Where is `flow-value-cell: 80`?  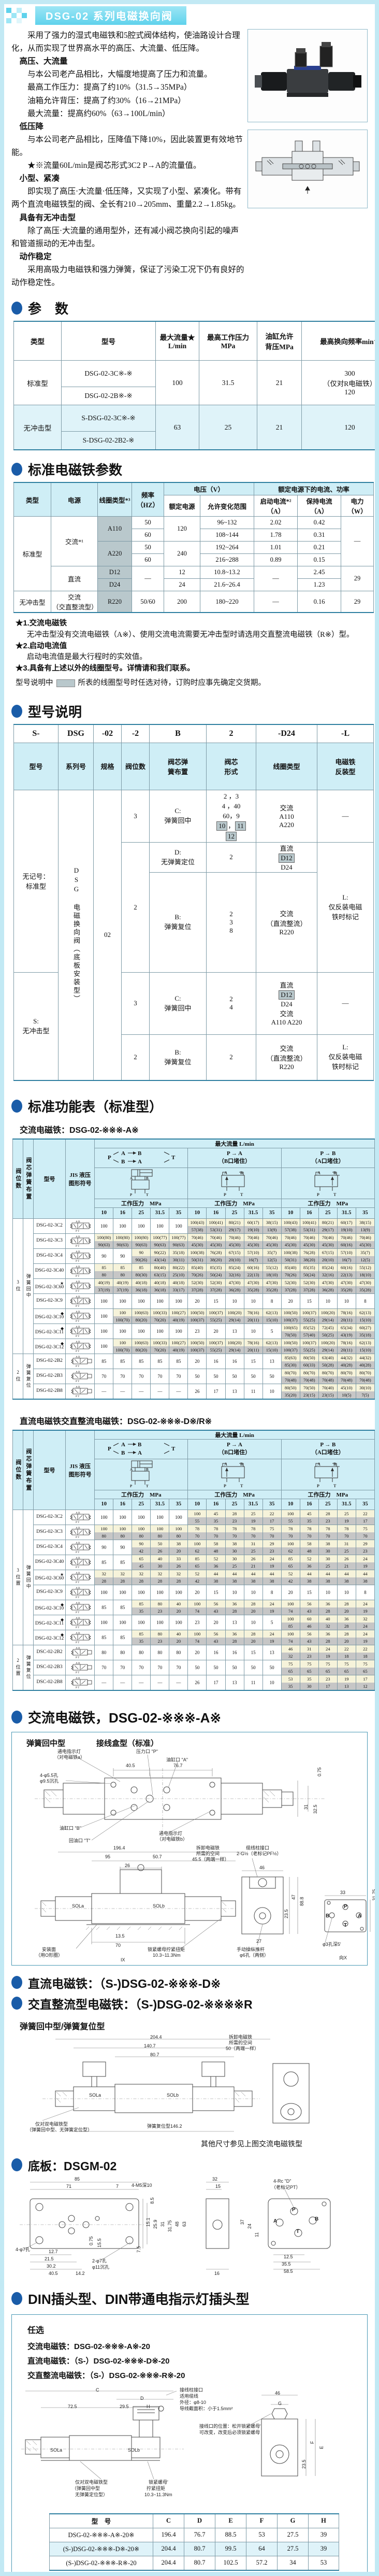 flow-value-cell: 80 is located at coordinates (141, 1652).